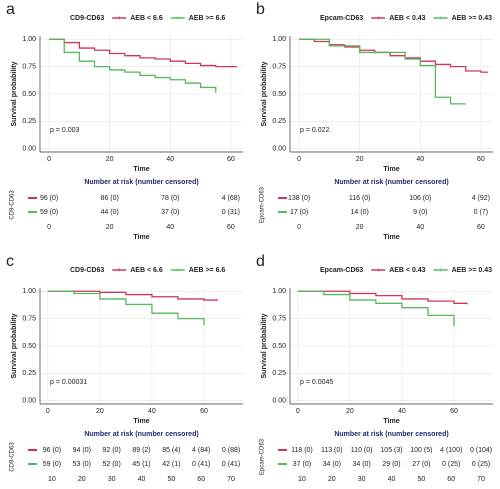  What do you see at coordinates (391, 464) in the screenshot?
I see `risk-cell: 29 (0)` at bounding box center [391, 464].